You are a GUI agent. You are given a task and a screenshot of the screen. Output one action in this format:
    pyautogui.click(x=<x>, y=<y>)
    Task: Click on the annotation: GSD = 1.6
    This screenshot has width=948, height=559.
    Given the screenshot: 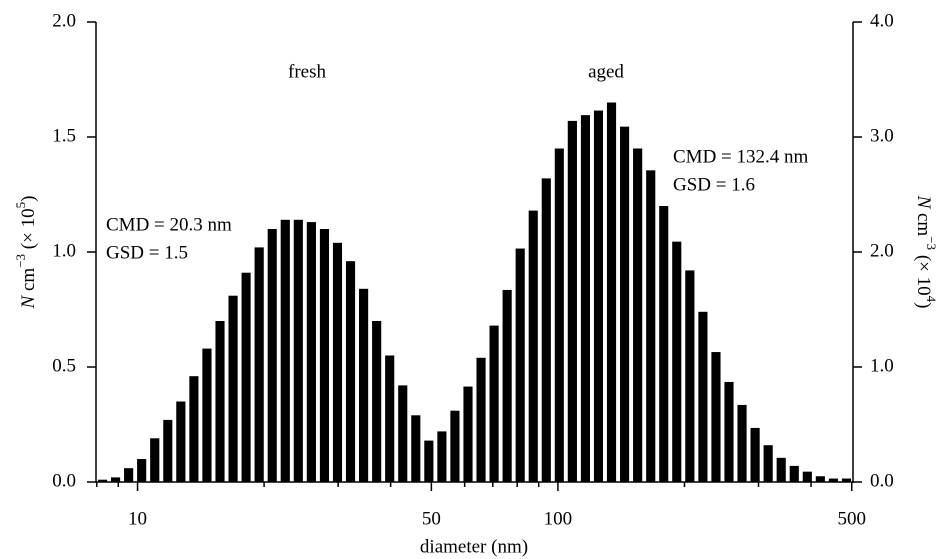 What is the action you would take?
    pyautogui.click(x=714, y=184)
    